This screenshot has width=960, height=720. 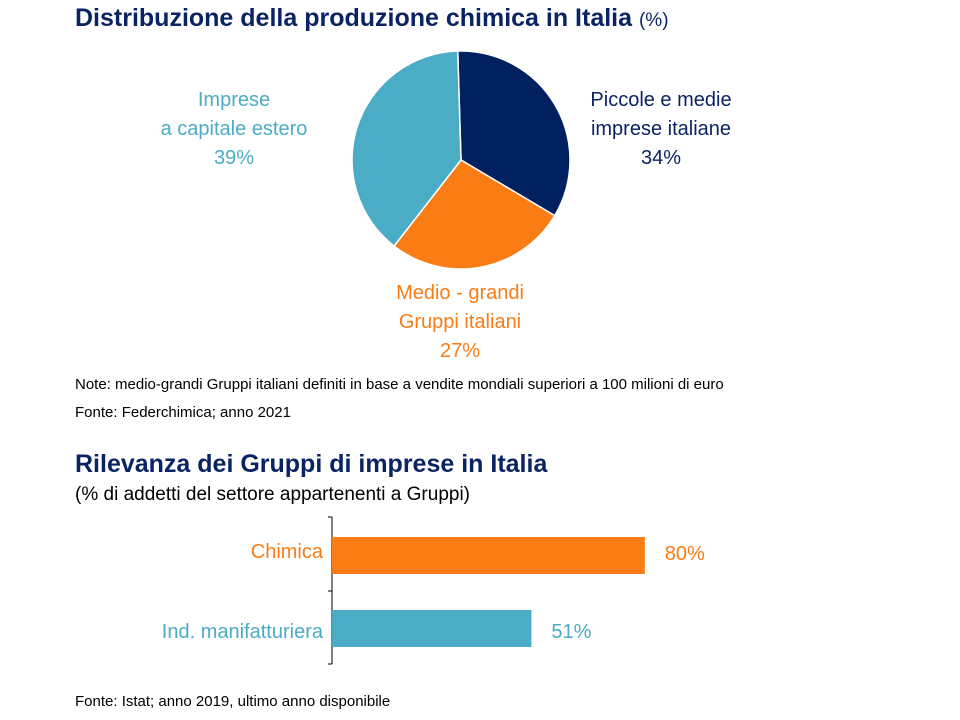 I want to click on pie-label-pmi: Piccole e medie imprese italiane 34%, so click(x=661, y=129).